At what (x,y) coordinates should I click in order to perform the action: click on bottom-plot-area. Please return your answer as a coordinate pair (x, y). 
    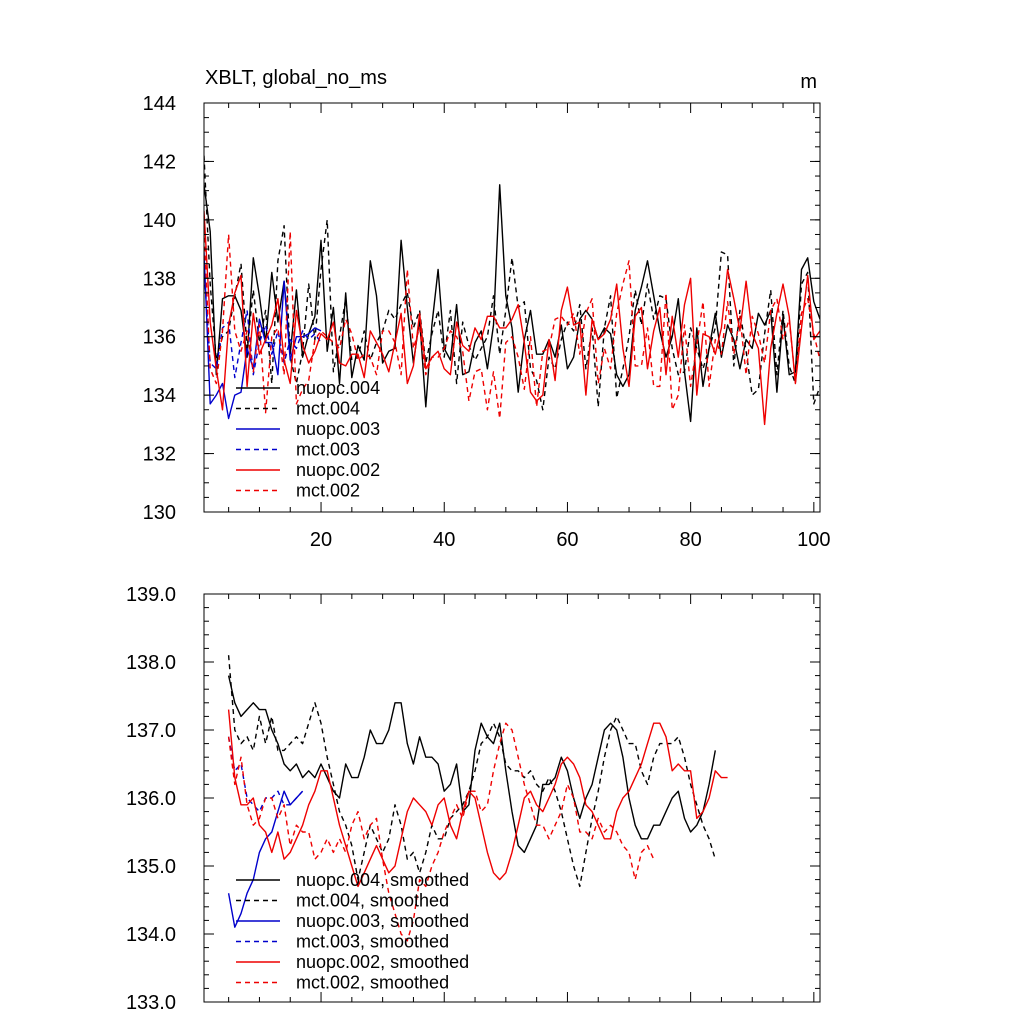
    Looking at the image, I should click on (477, 798).